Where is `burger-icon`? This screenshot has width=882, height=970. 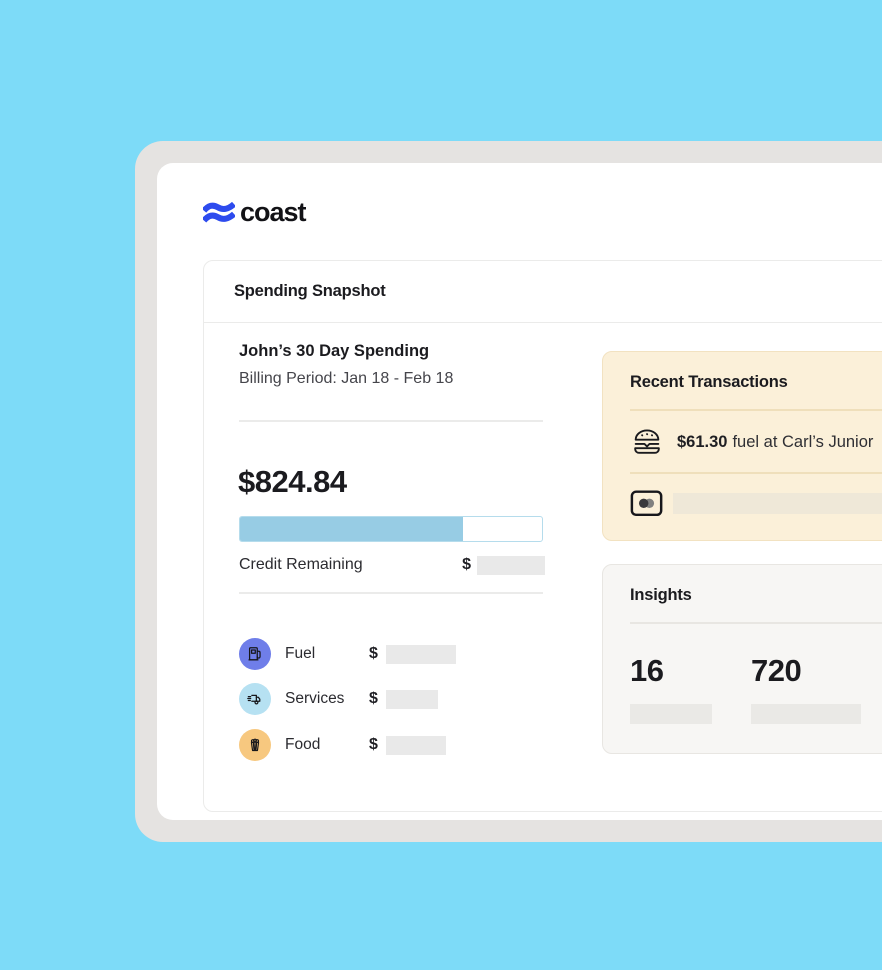
burger-icon is located at coordinates (647, 441).